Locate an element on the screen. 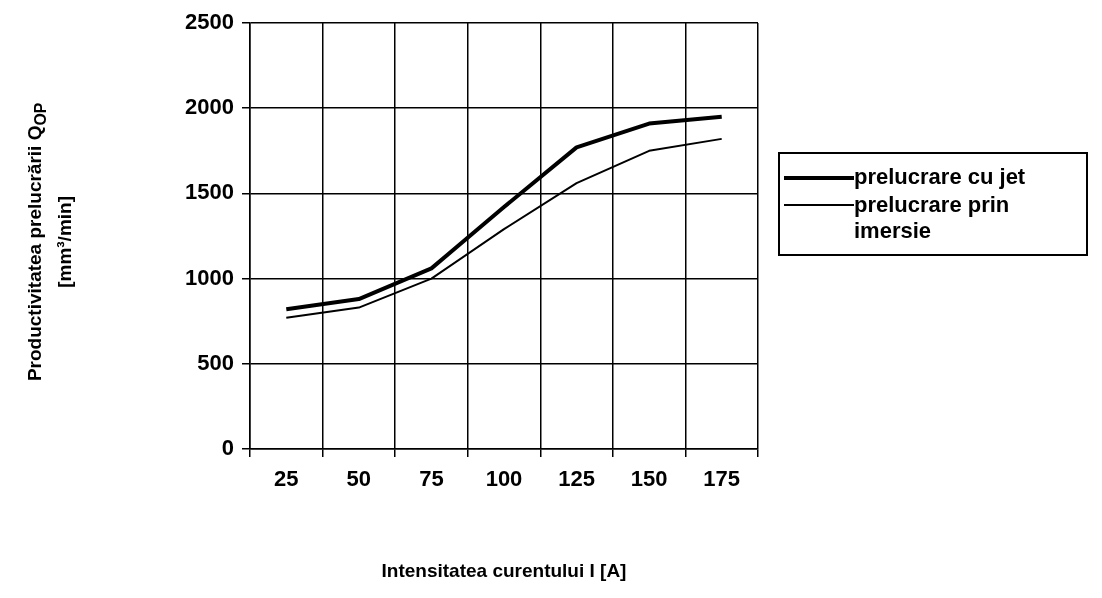 The image size is (1102, 598). x-tick-label: 125 is located at coordinates (576, 479).